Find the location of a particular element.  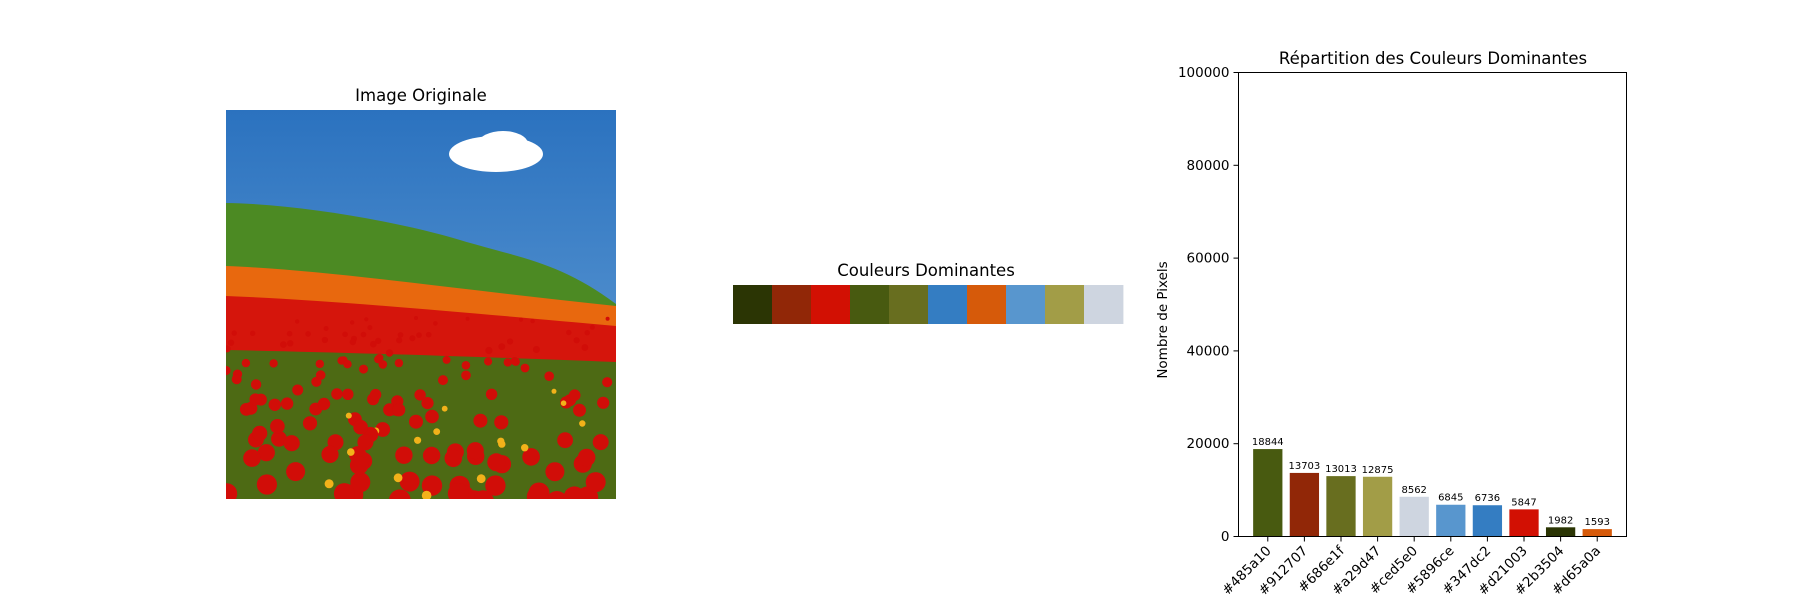

bar-value-label: 6845 is located at coordinates (1450, 498).